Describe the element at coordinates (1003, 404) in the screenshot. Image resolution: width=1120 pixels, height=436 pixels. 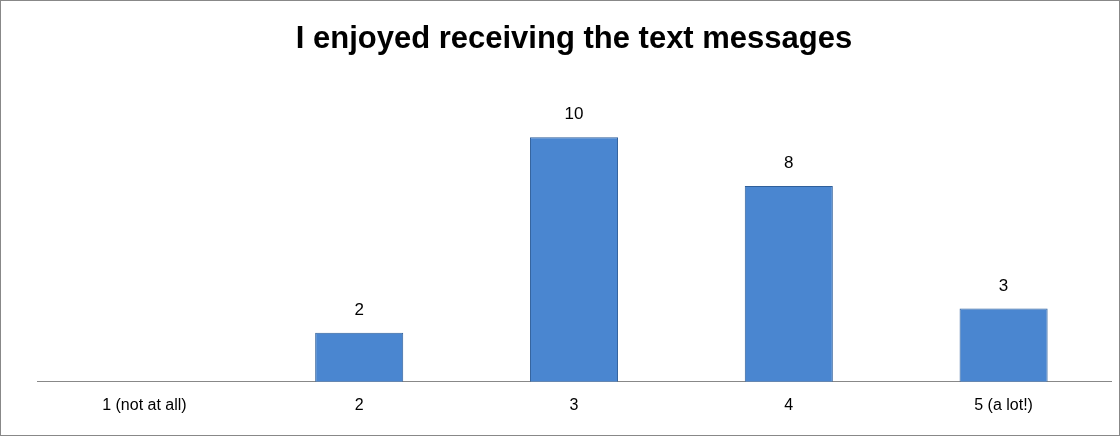
I see `x-tick-label: 5 (a lot!)` at that location.